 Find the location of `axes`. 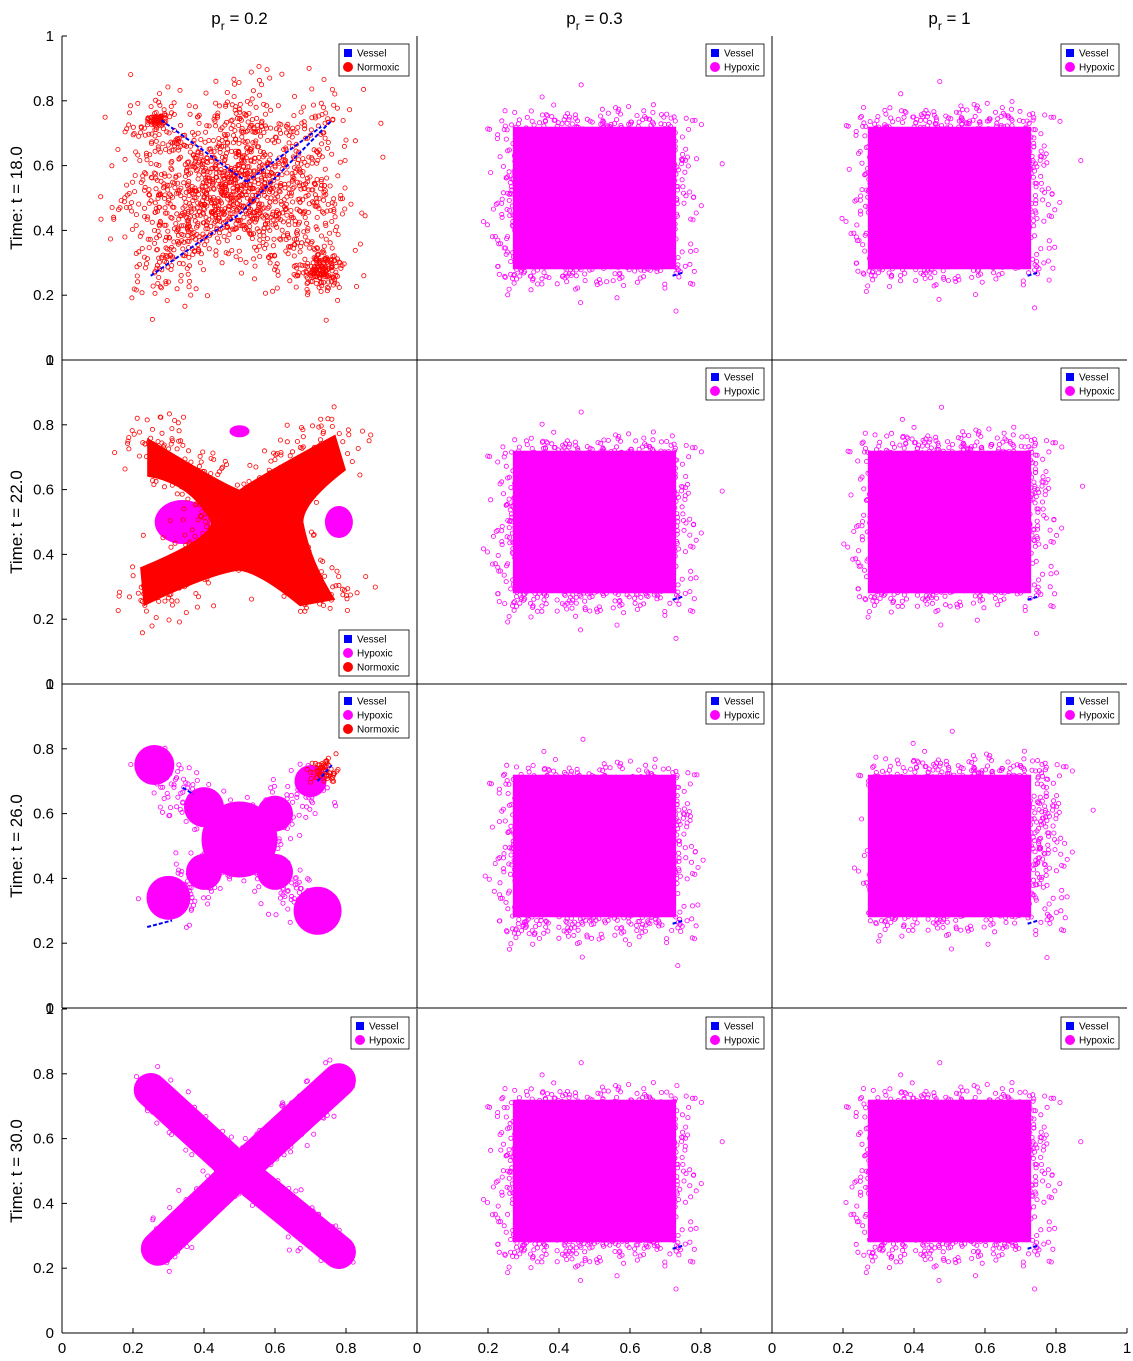

axes is located at coordinates (949, 198).